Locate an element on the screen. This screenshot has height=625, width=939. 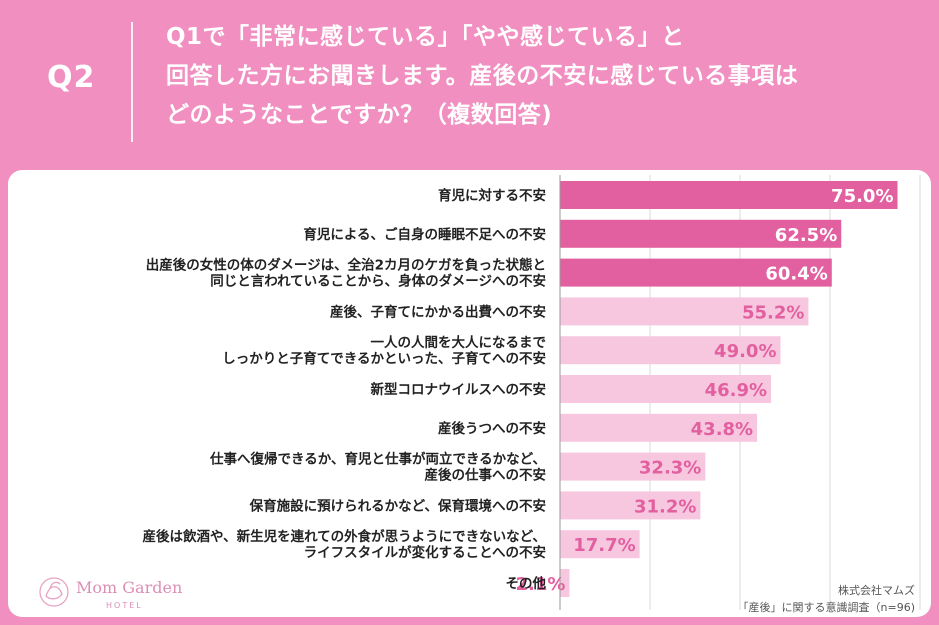
question-line-2: 回答した方にお聞きします。産後の不安に感じている事項は is located at coordinates (482, 76).